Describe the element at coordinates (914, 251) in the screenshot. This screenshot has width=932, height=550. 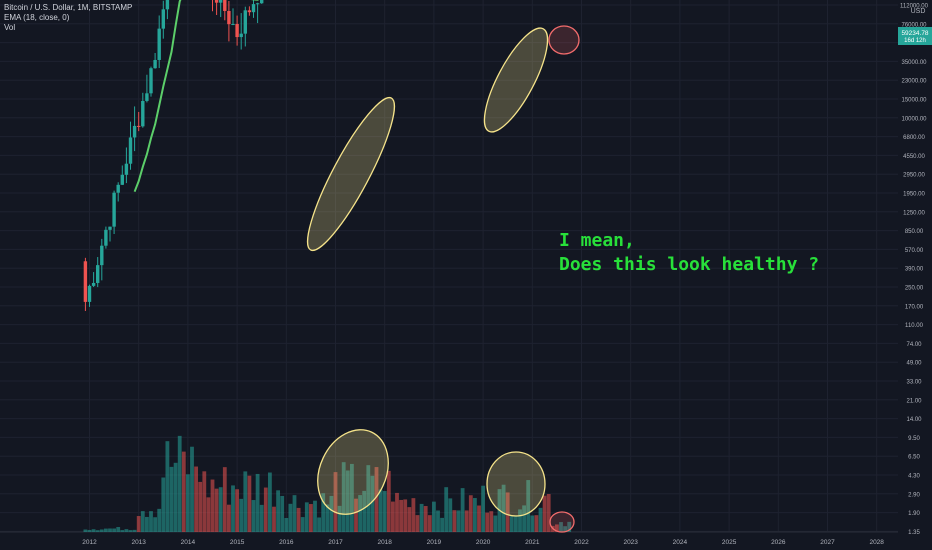
I see `y-tick-label: 570.00` at that location.